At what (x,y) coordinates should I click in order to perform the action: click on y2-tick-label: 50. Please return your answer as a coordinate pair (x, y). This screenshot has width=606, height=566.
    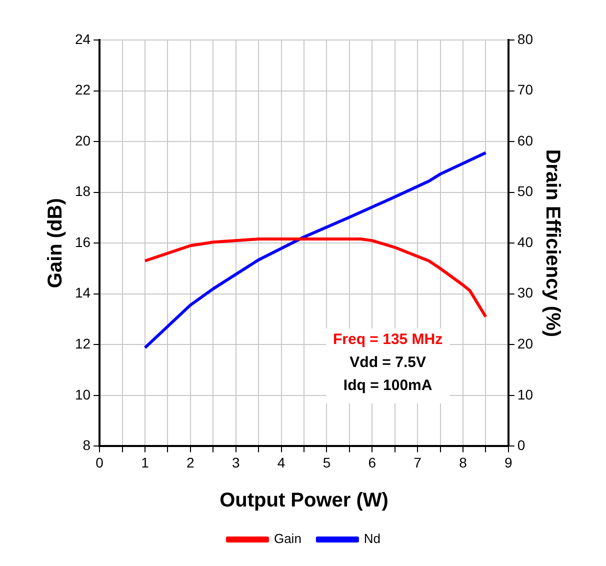
    Looking at the image, I should click on (525, 191).